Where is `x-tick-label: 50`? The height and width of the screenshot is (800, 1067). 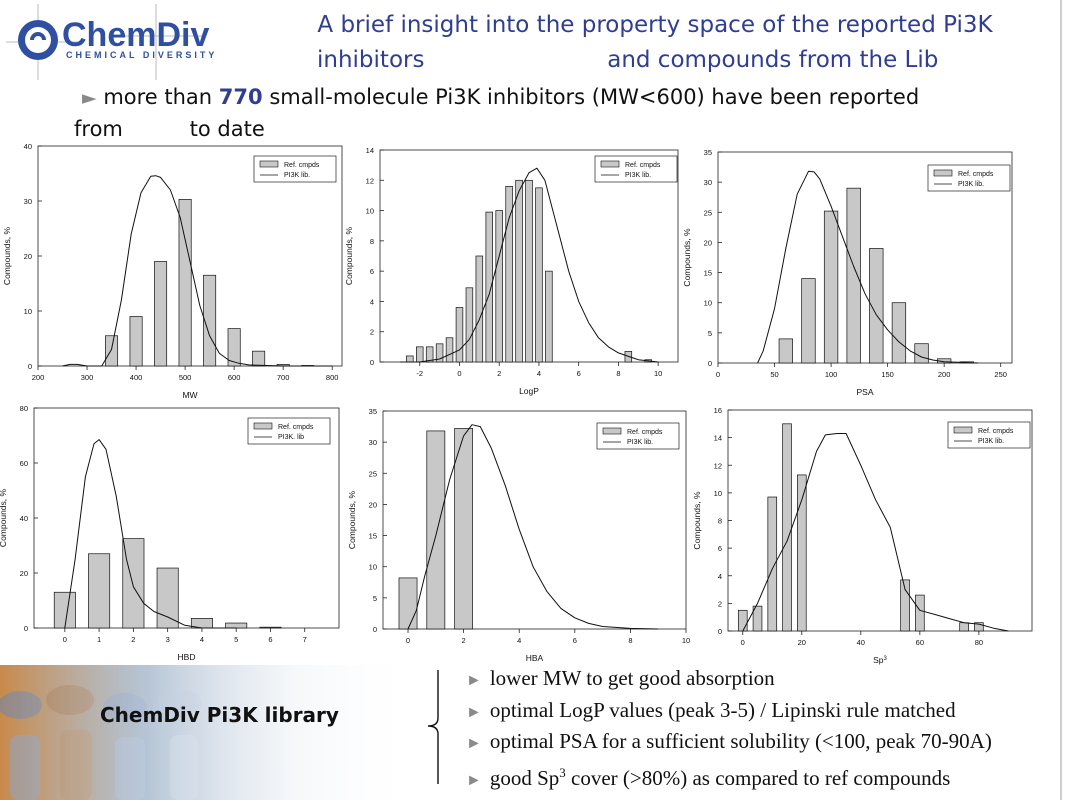 x-tick-label: 50 is located at coordinates (774, 374).